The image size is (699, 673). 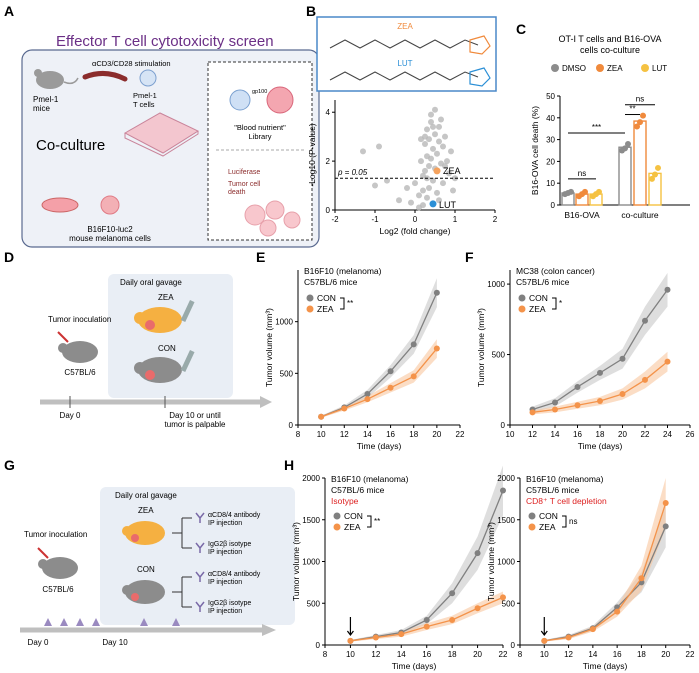 I want to click on lut-structure-label: LUT, so click(x=404, y=63).